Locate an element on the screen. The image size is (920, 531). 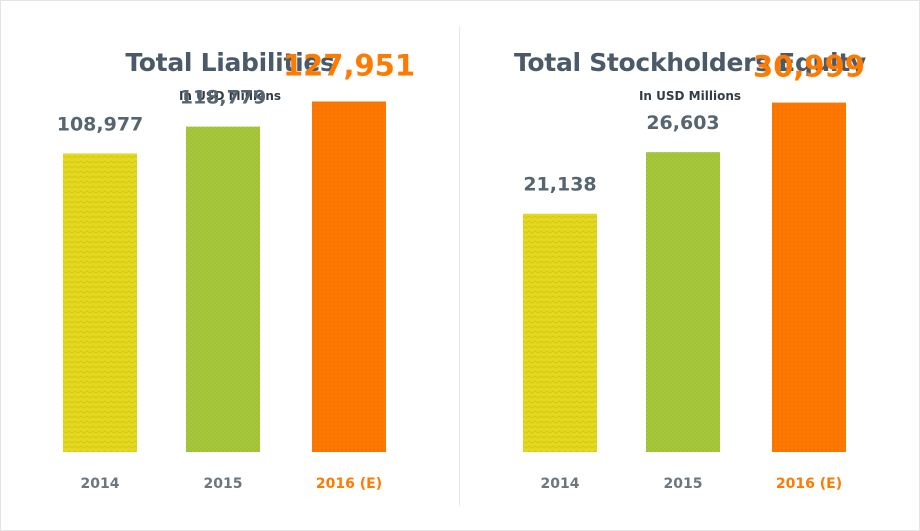
equity-value-label-2: 30,999 is located at coordinates (809, 67).